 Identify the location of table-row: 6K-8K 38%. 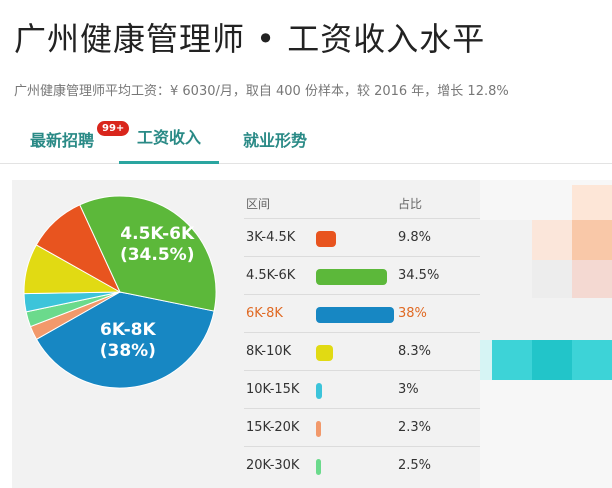
(362, 313).